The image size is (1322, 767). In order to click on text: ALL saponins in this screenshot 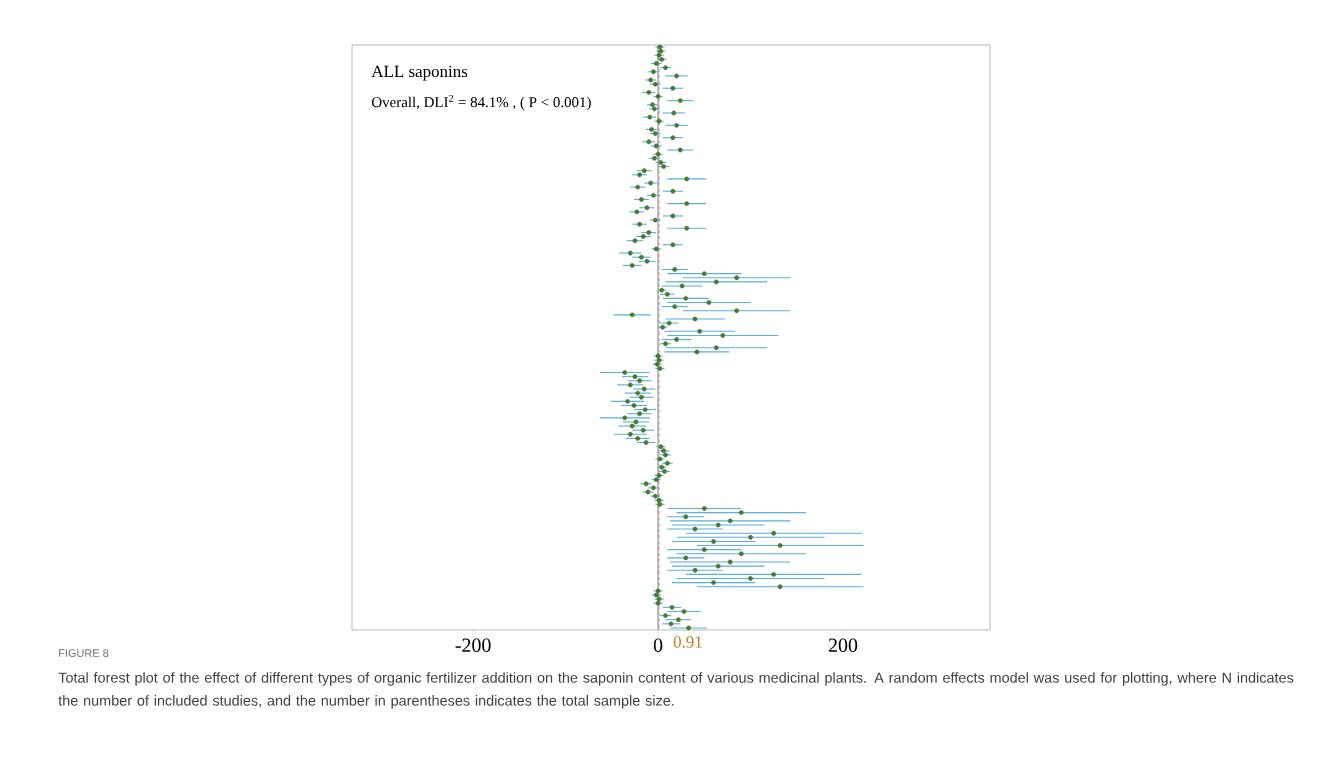, I will do `click(419, 73)`.